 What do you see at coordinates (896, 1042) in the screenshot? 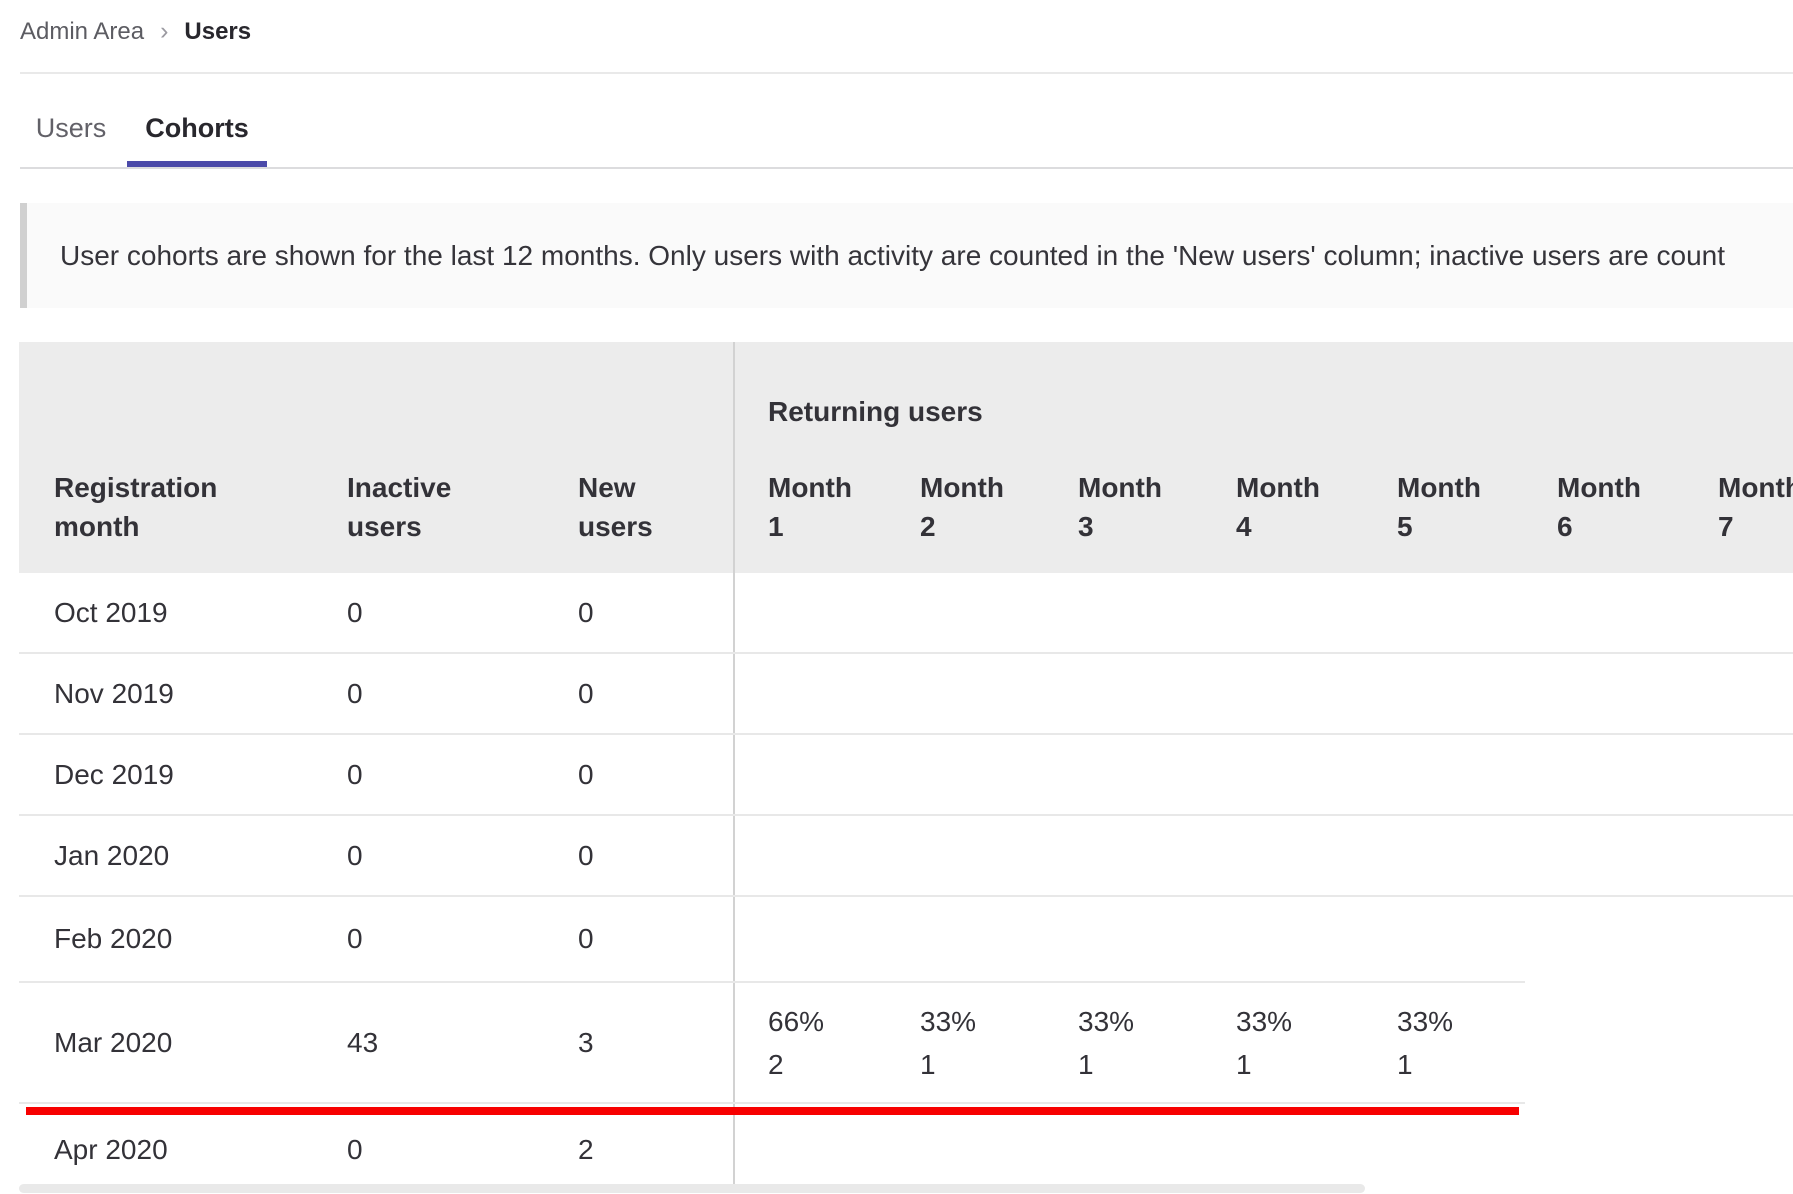
I see `table-row: Mar 2020 43 3 66% 2 33% 1 33% 1 33% 1 33% 1` at bounding box center [896, 1042].